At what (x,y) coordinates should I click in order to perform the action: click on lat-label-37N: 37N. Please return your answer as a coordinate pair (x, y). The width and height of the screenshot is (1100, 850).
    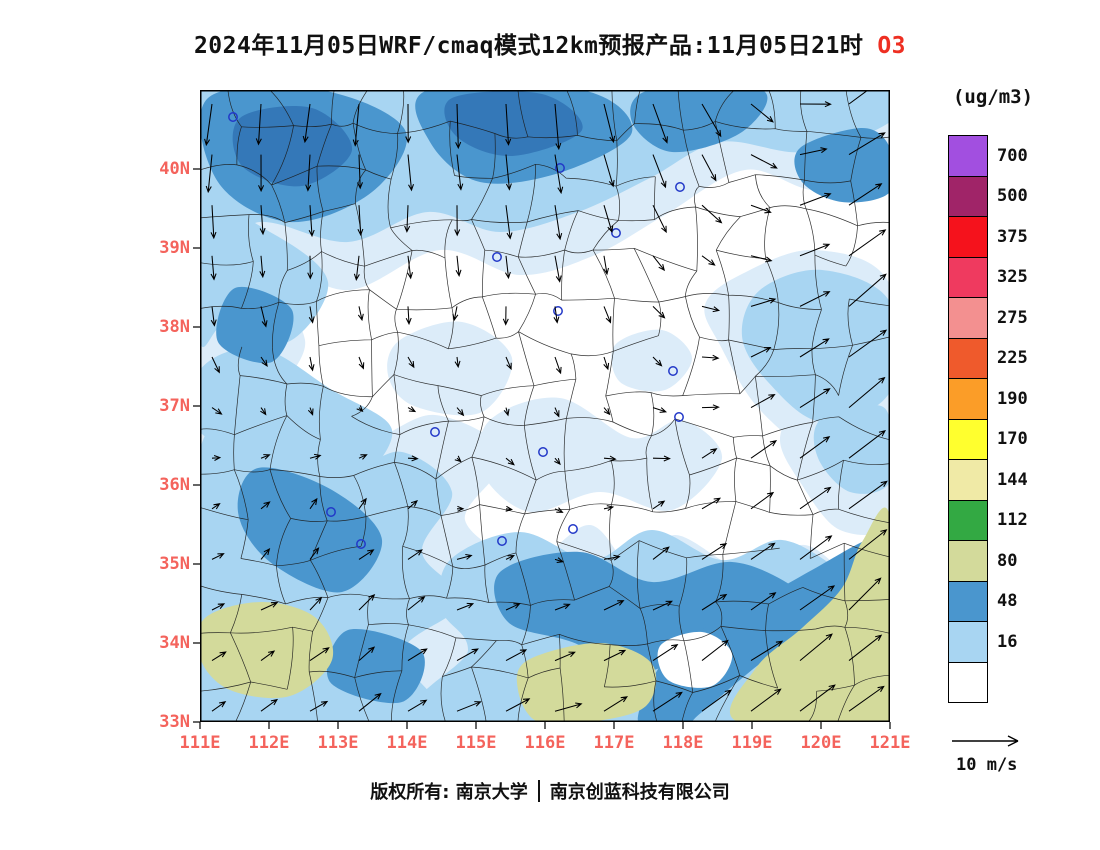
    Looking at the image, I should click on (174, 406).